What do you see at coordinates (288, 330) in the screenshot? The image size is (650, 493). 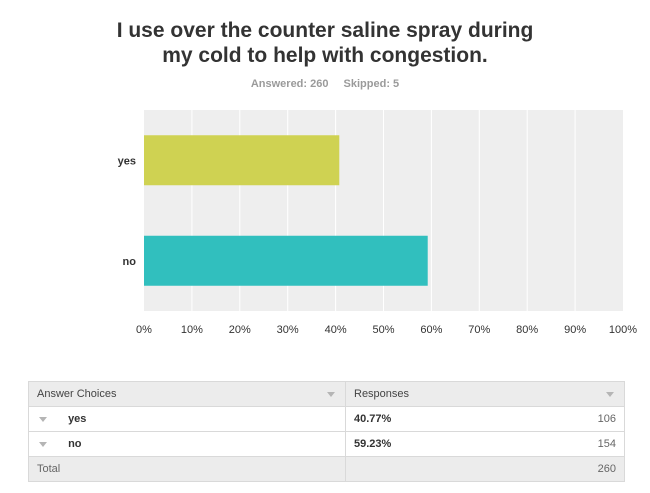 I see `x-tick-label: 30%` at bounding box center [288, 330].